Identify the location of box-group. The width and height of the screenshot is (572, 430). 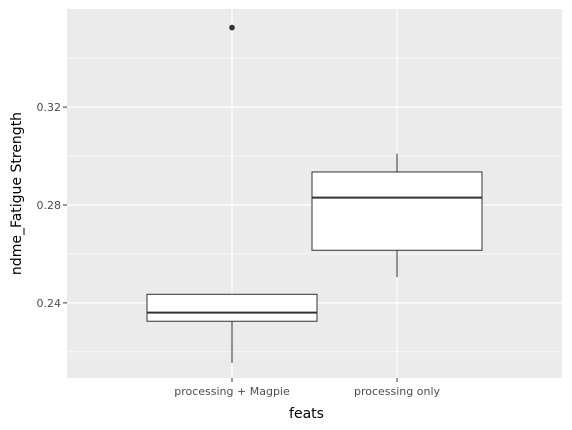
(397, 215).